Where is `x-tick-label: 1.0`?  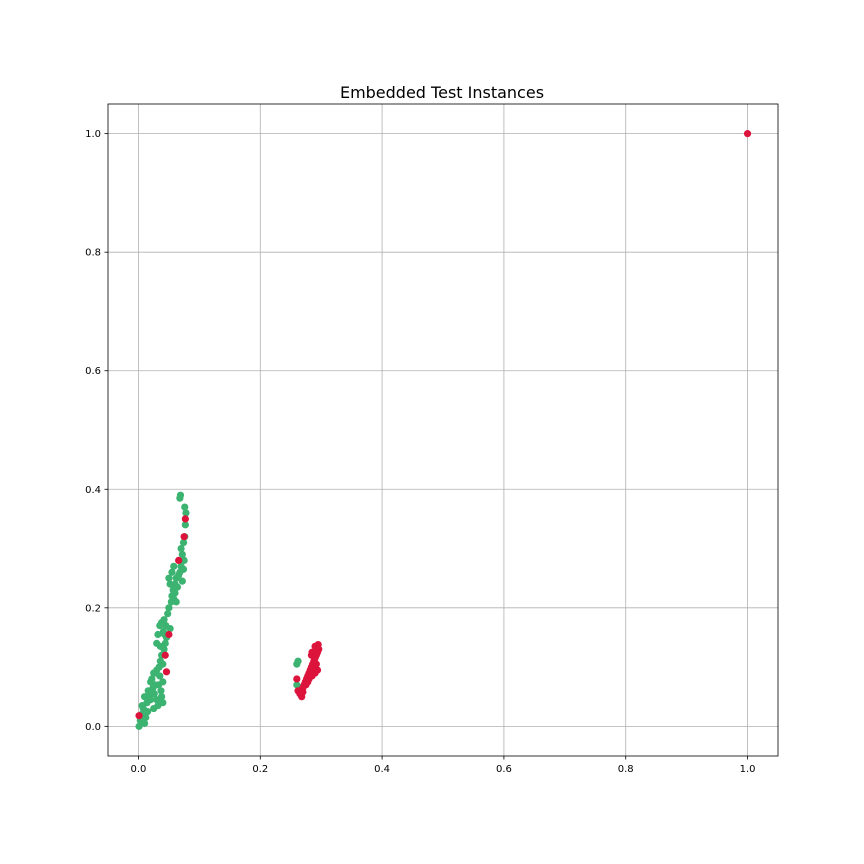
x-tick-label: 1.0 is located at coordinates (748, 769).